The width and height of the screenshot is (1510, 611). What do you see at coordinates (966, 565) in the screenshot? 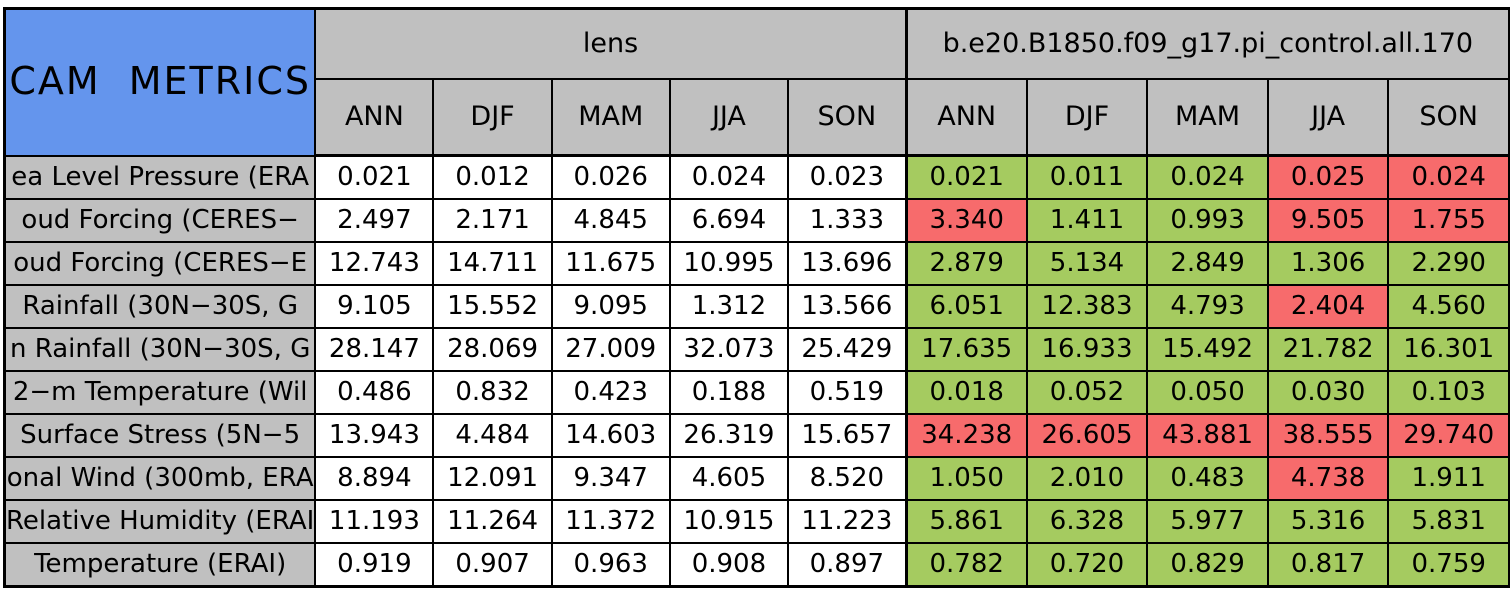
I see `metric-value-control: 0.782` at bounding box center [966, 565].